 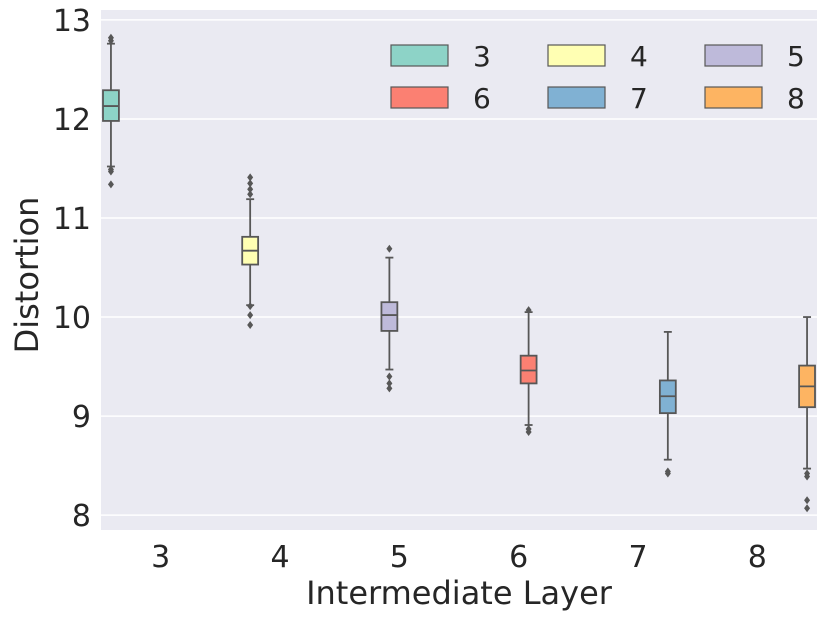 I want to click on y-tick-label: 12, so click(x=72, y=120).